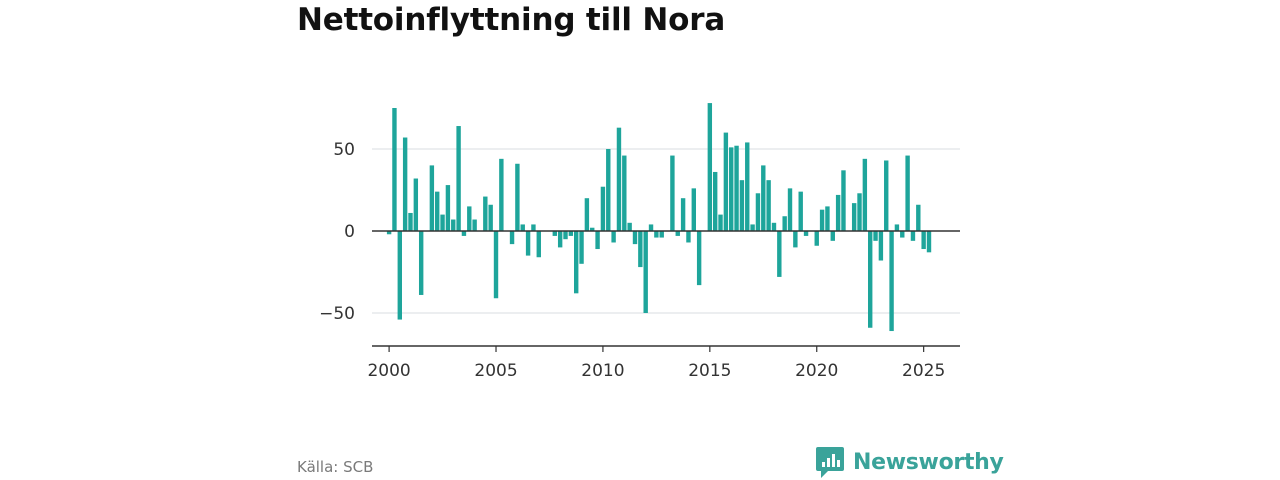  What do you see at coordinates (511, 20) in the screenshot?
I see `chart-title: Nettoinflyttning till Nora` at bounding box center [511, 20].